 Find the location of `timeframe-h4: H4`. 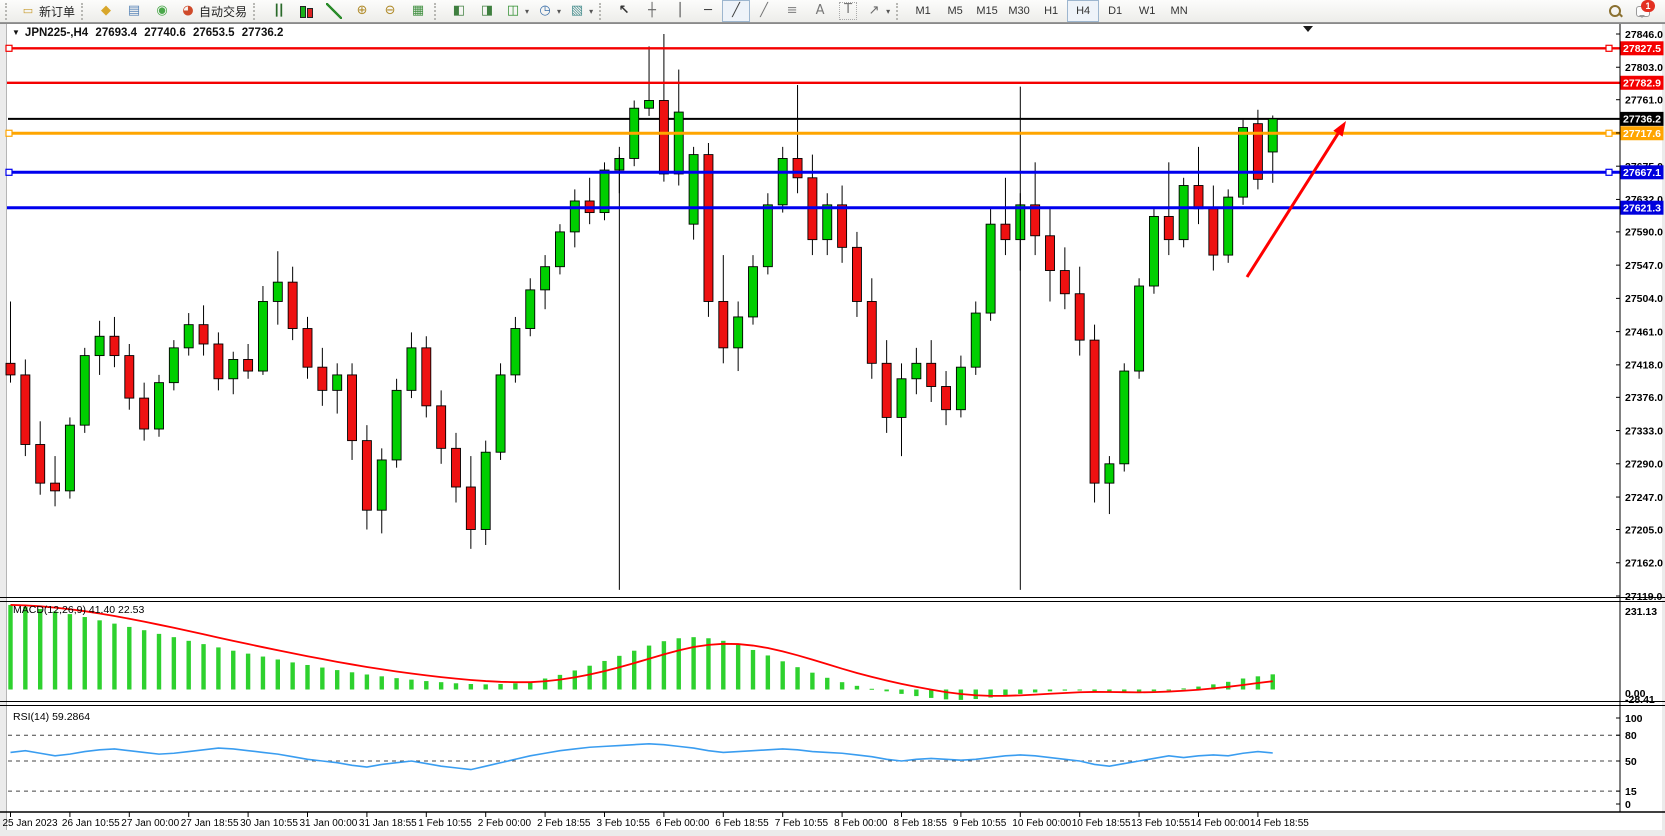

timeframe-h4: H4 is located at coordinates (1083, 11).